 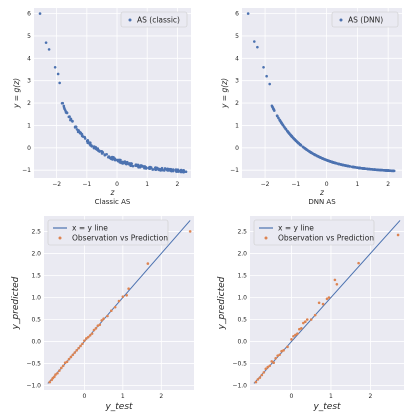 I want to click on y-tick-label: 4, so click(x=29, y=58).